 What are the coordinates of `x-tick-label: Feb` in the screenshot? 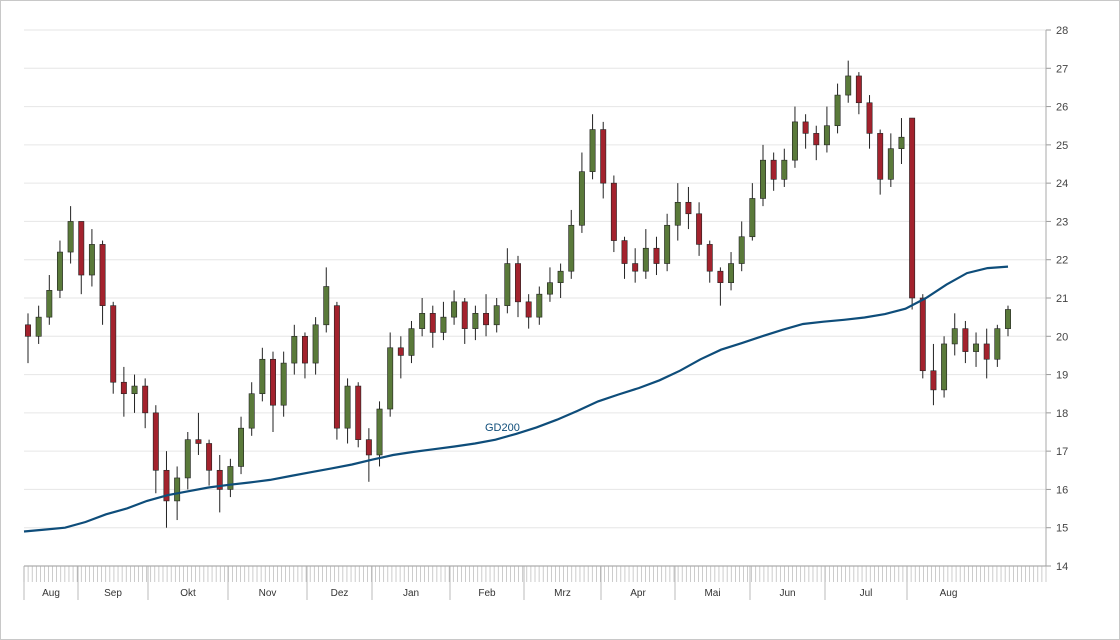 It's located at (487, 593).